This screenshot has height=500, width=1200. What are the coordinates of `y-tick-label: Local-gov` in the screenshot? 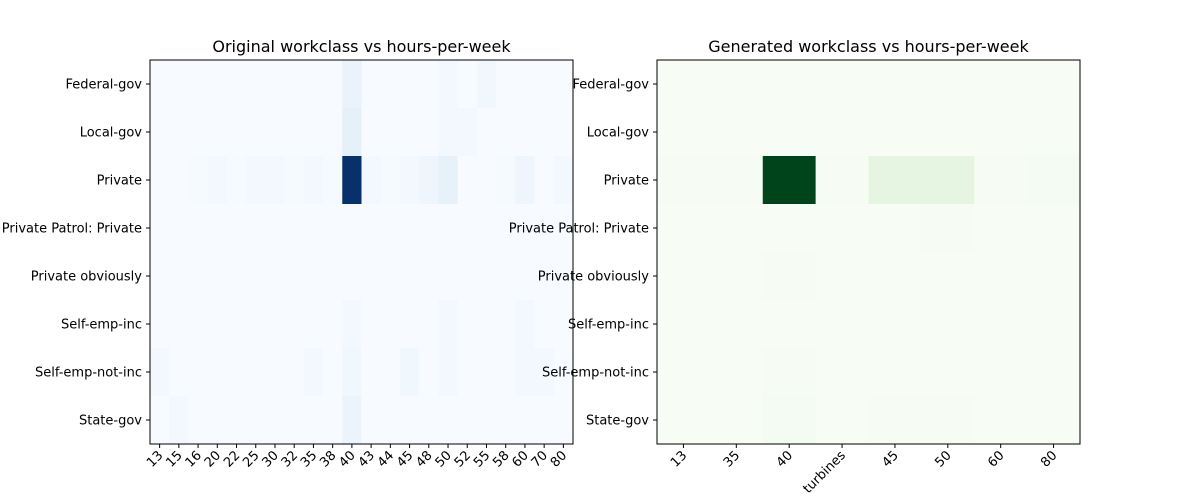 It's located at (618, 133).